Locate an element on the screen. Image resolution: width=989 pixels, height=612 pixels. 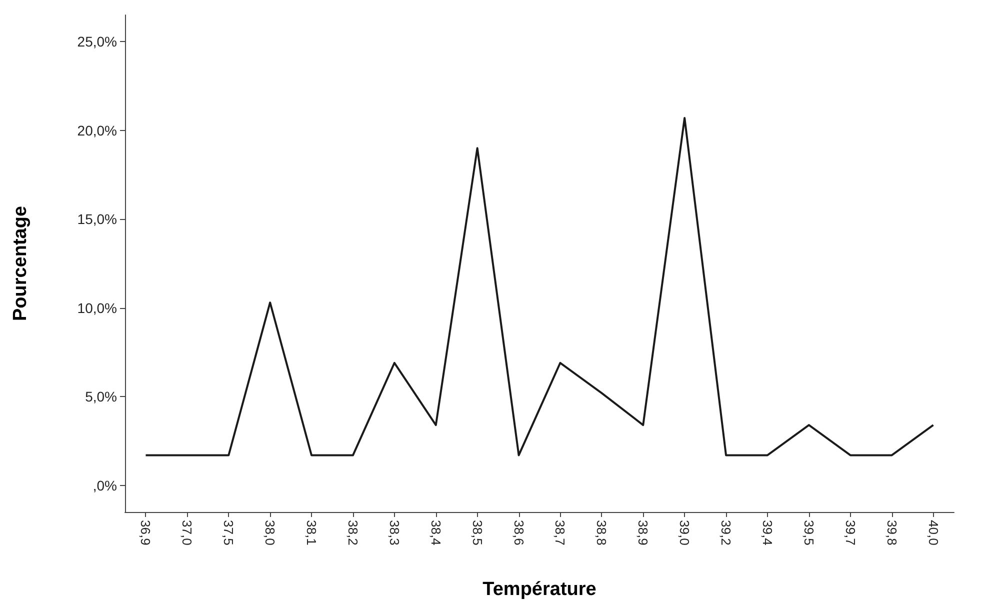
x-tick-label: 38,7 is located at coordinates (560, 533).